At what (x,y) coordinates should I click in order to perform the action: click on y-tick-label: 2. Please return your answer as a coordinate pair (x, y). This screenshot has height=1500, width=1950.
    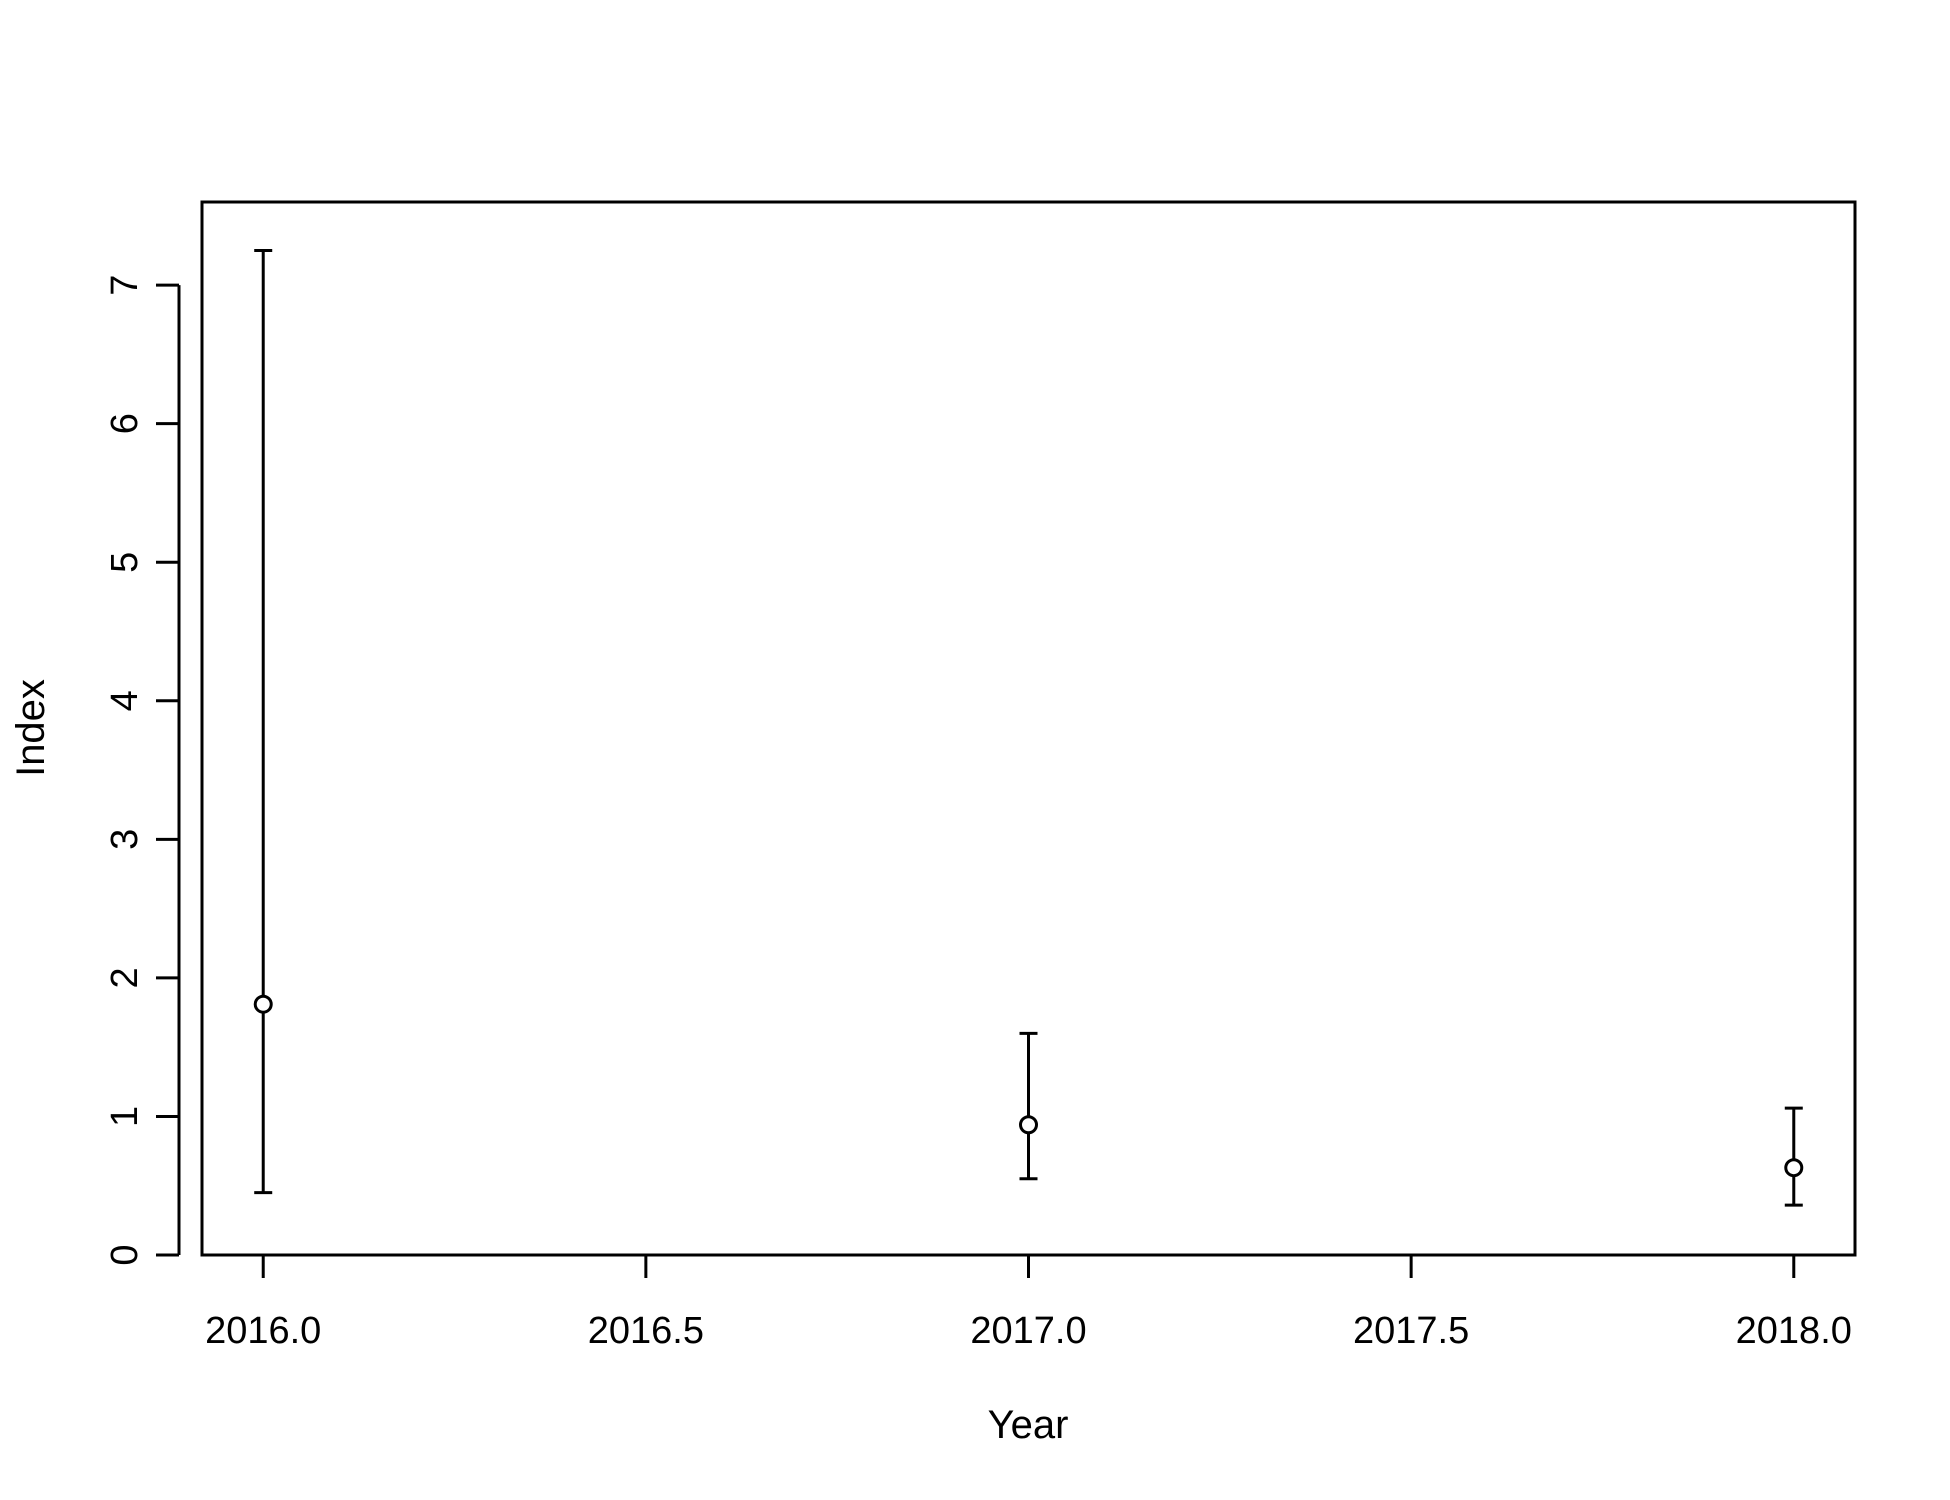
    Looking at the image, I should click on (125, 977).